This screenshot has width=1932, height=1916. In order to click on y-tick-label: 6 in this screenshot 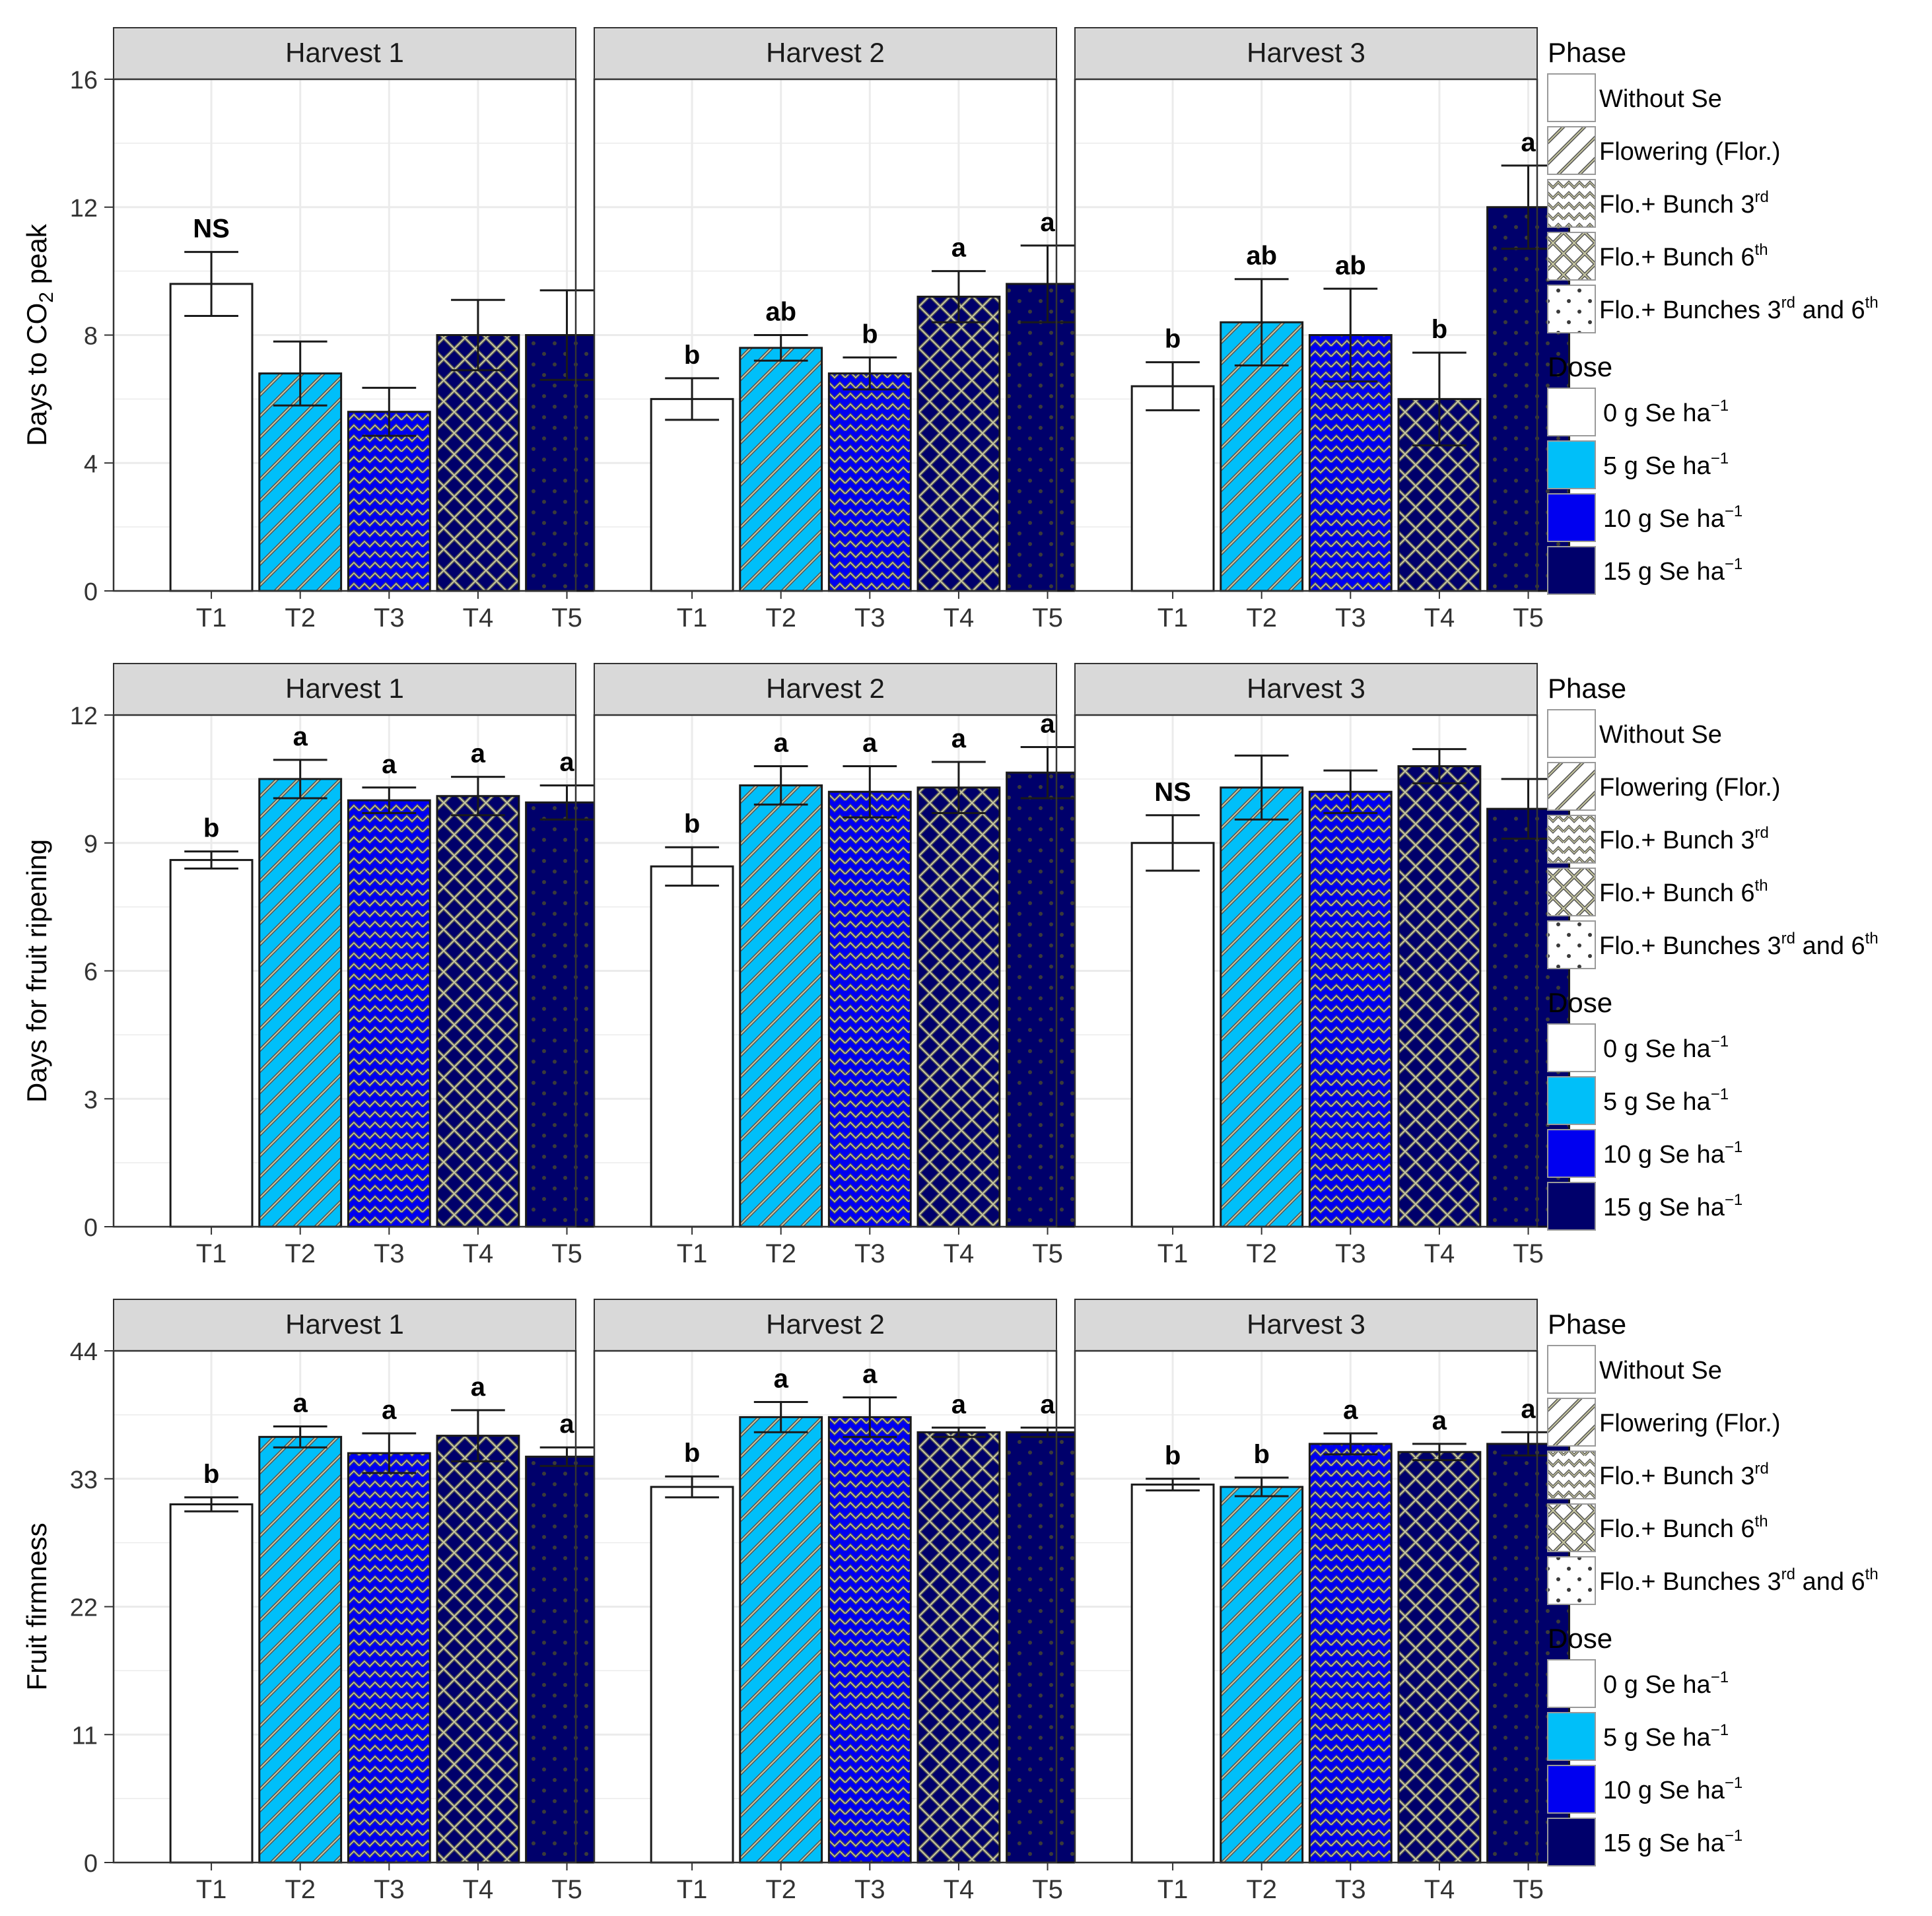, I will do `click(91, 973)`.